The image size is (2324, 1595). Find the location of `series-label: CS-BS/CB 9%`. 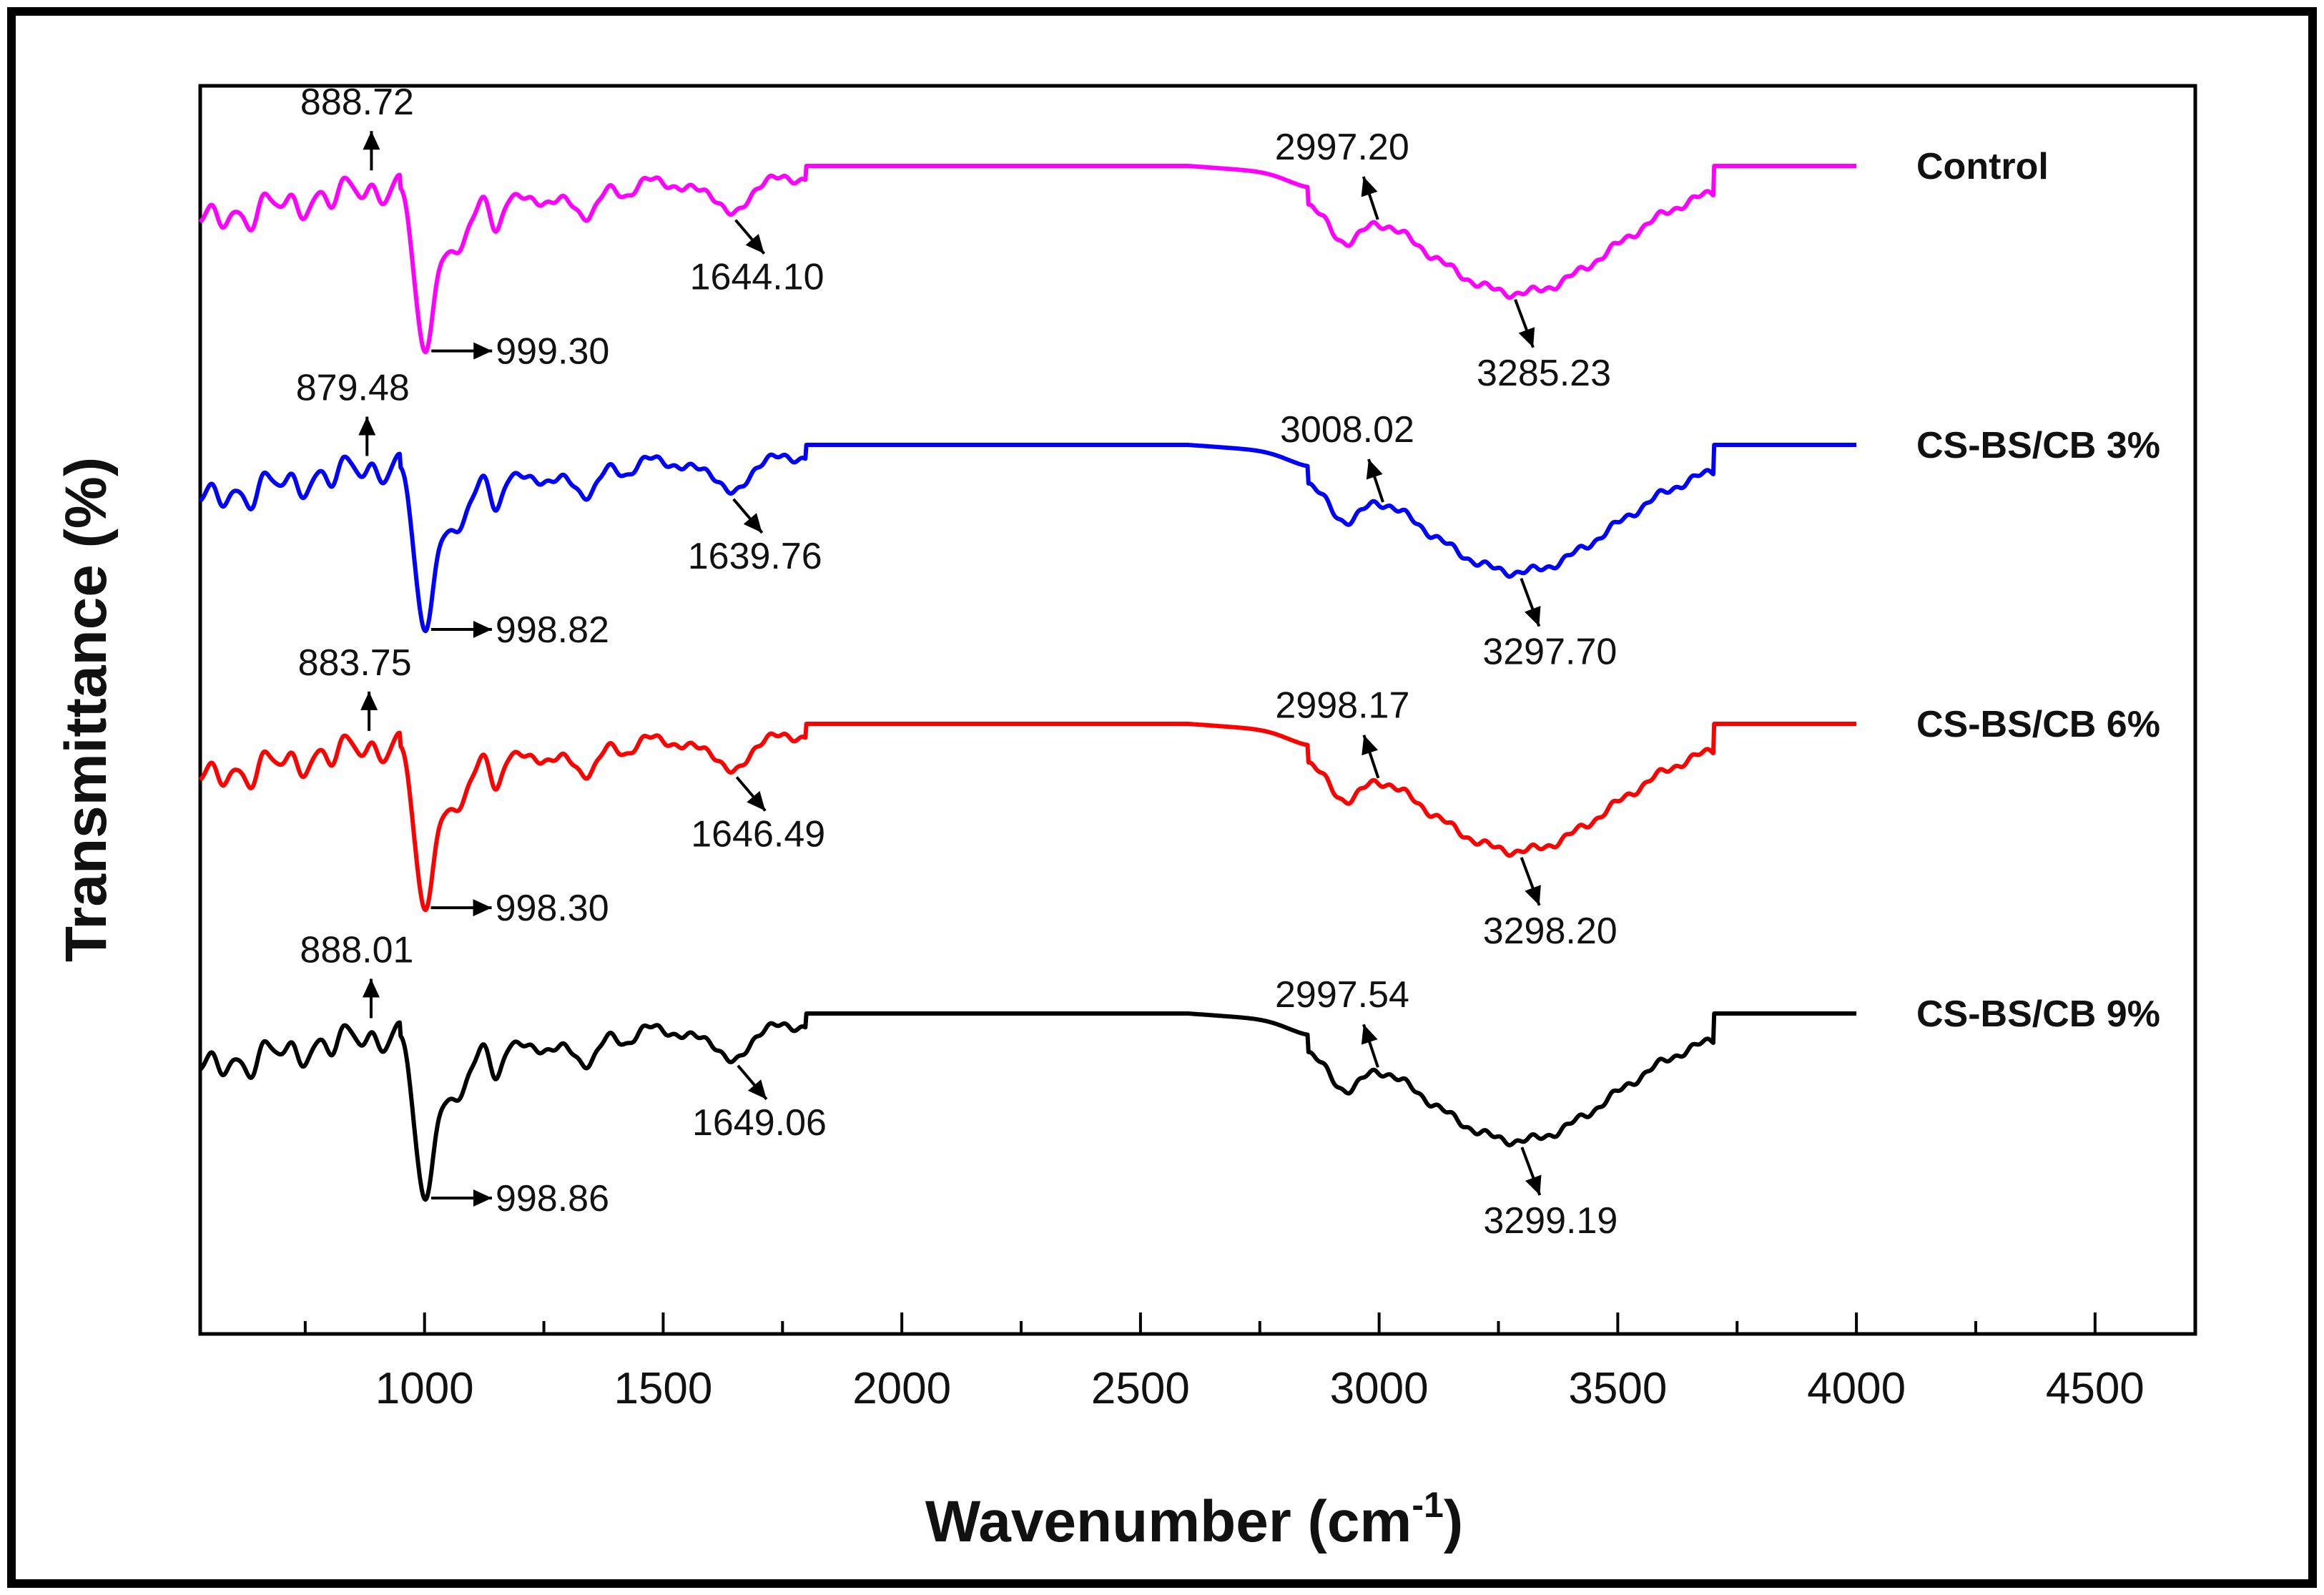

series-label: CS-BS/CB 9% is located at coordinates (2038, 1014).